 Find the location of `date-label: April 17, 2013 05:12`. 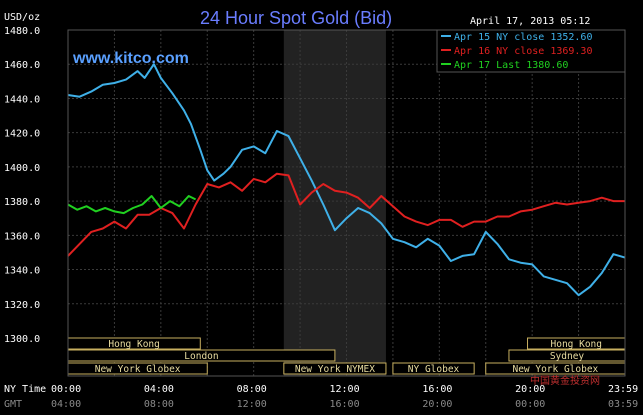

date-label: April 17, 2013 05:12 is located at coordinates (530, 21).